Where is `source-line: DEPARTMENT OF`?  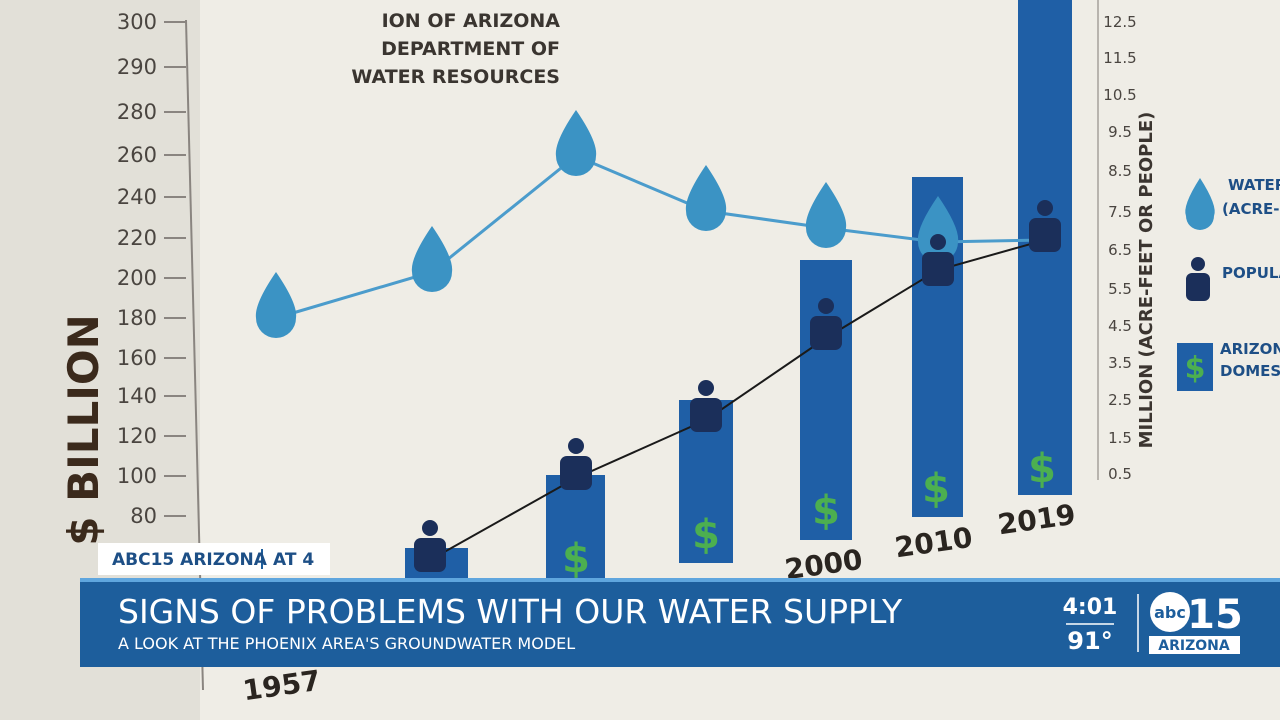
source-line: DEPARTMENT OF is located at coordinates (470, 49).